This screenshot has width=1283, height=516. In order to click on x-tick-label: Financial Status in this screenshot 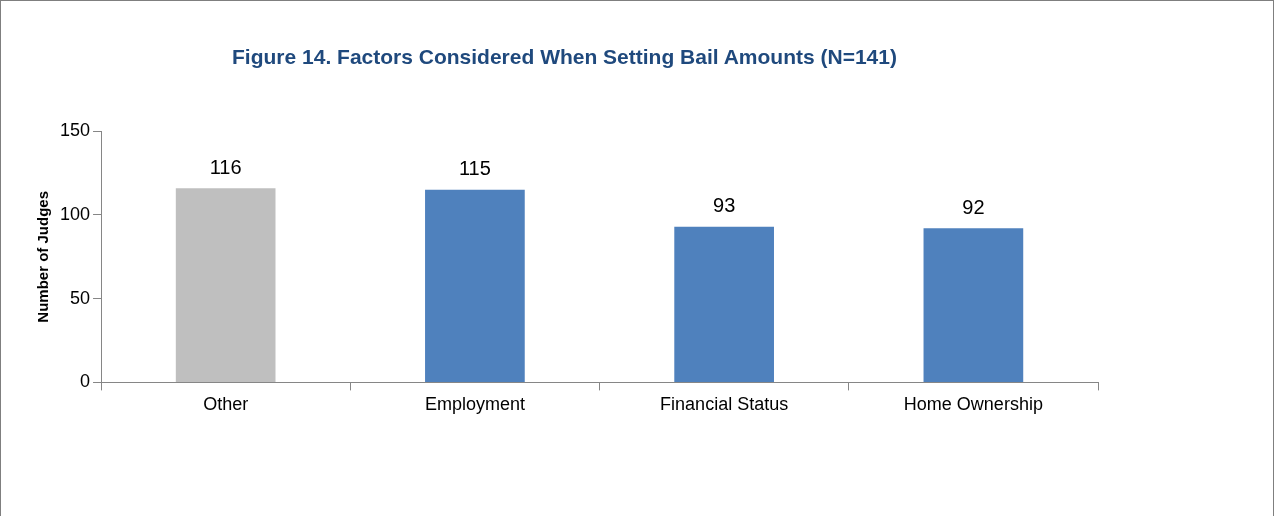, I will do `click(724, 404)`.